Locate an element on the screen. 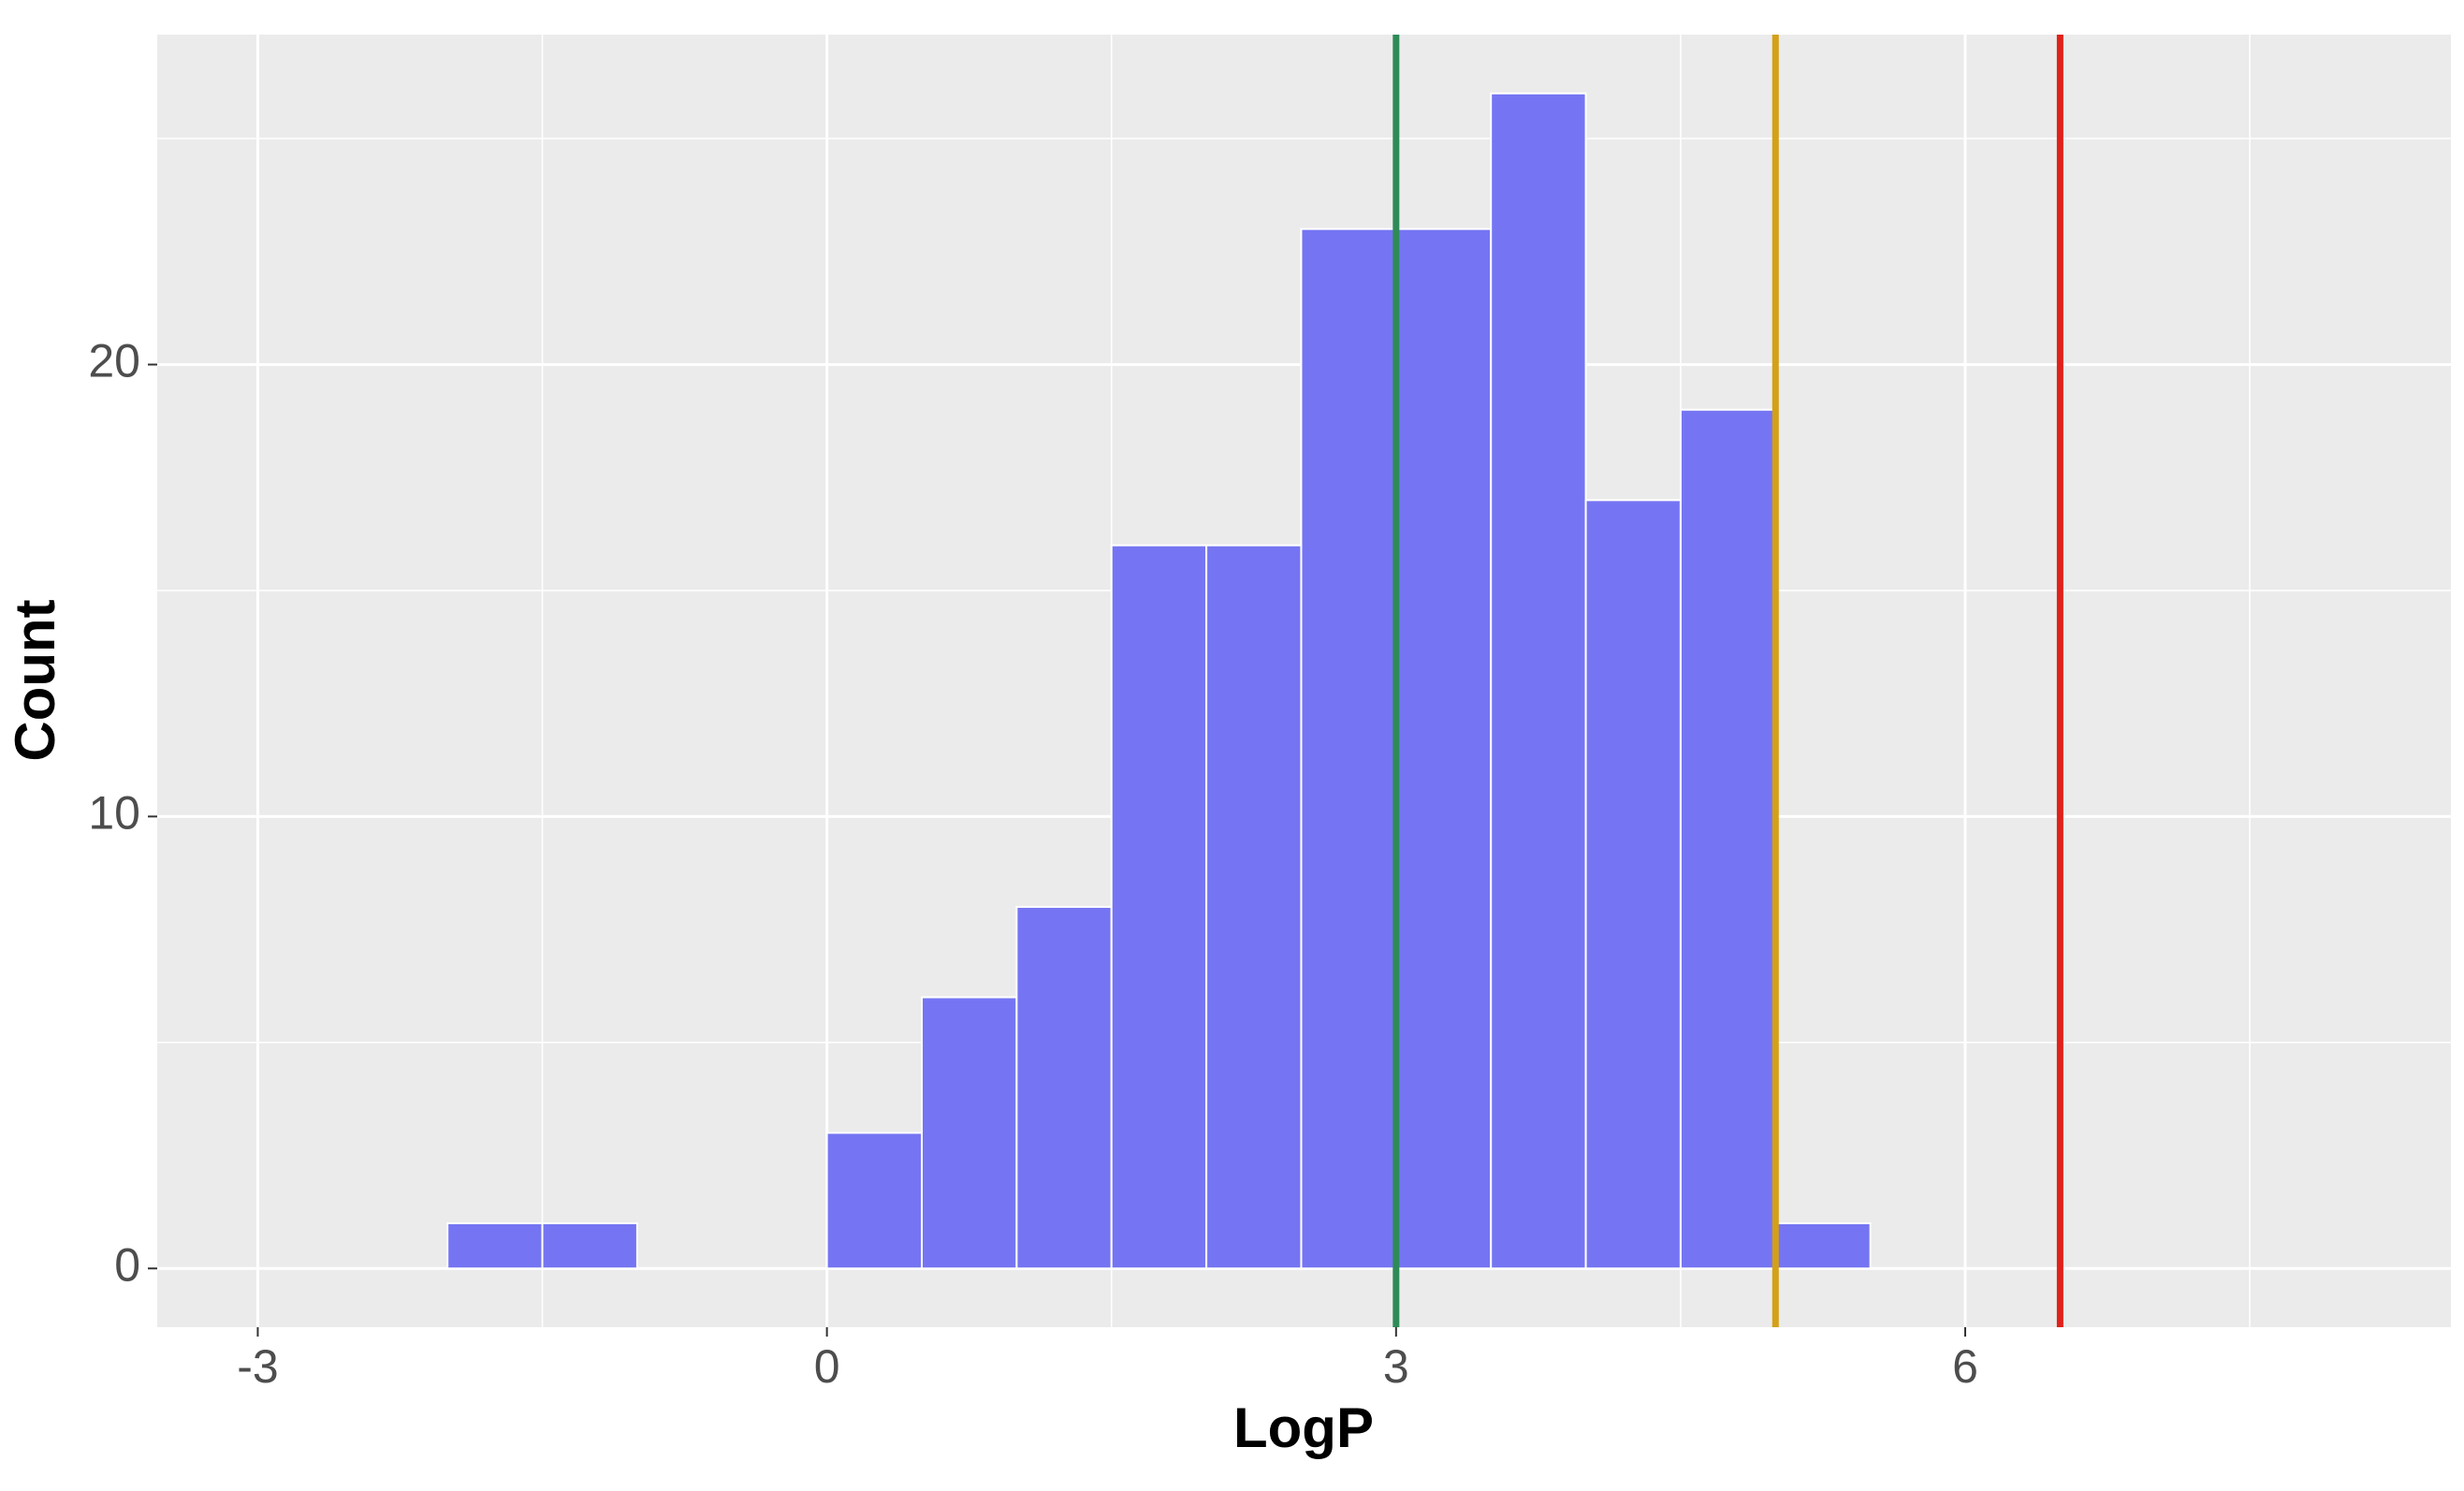  y-axis-title: Count is located at coordinates (35, 680).